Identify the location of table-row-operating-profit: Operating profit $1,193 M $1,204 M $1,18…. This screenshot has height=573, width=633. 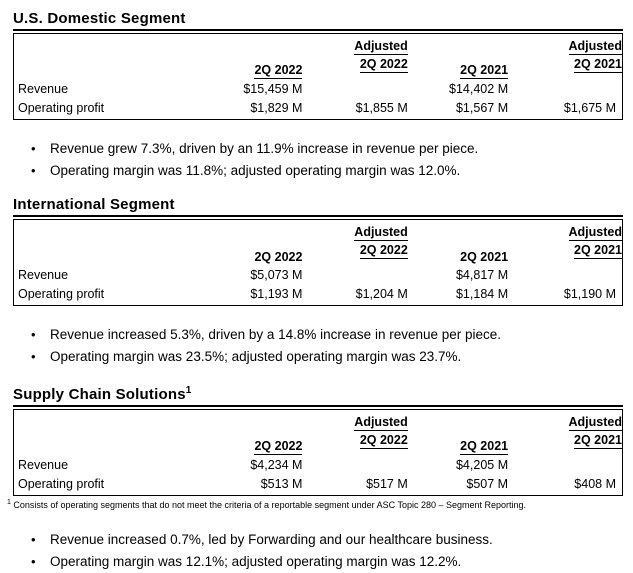
(318, 296).